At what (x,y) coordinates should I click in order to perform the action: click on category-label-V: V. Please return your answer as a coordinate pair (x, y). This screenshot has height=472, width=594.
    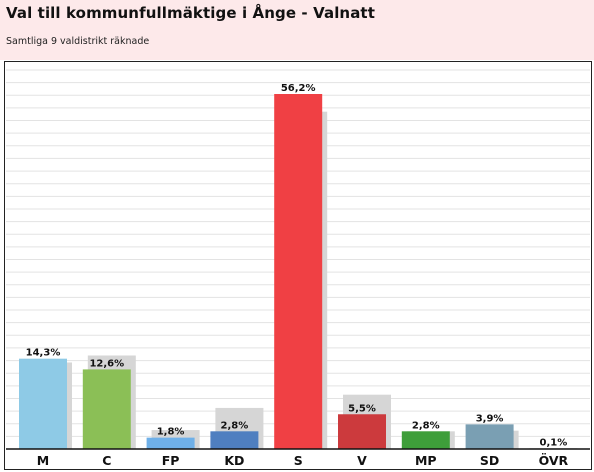
    Looking at the image, I should click on (362, 460).